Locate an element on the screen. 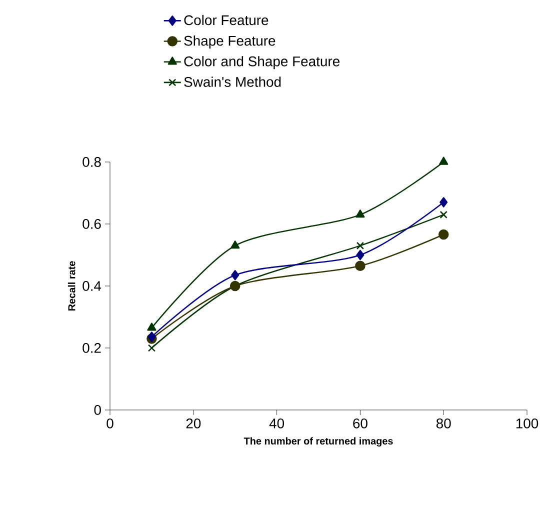 The image size is (559, 508). x-tick-label: 40 is located at coordinates (276, 423).